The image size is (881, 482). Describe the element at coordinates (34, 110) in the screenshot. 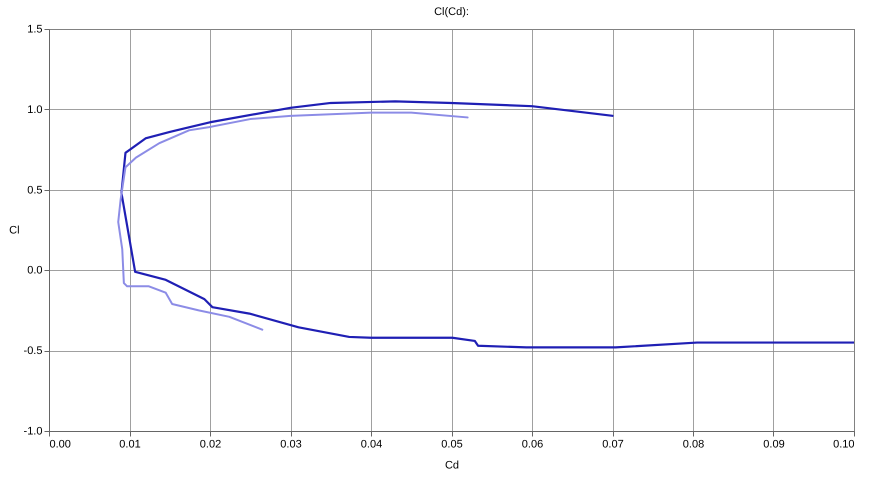

I see `y-tick-label: 1.0` at that location.